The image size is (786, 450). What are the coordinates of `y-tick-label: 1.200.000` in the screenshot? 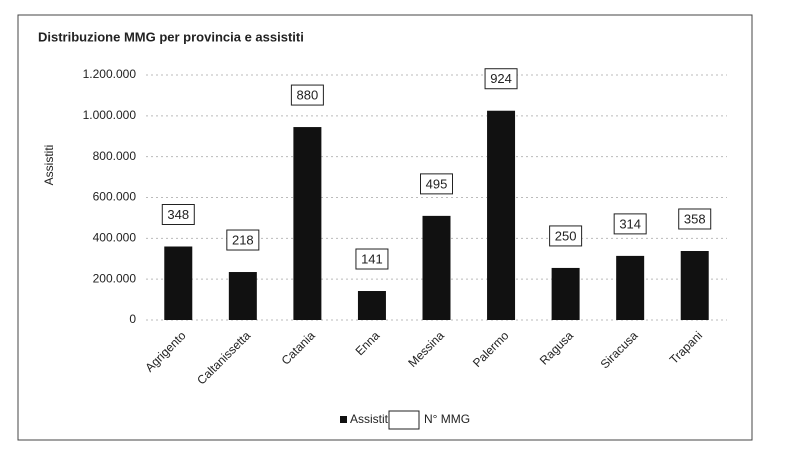 It's located at (110, 74).